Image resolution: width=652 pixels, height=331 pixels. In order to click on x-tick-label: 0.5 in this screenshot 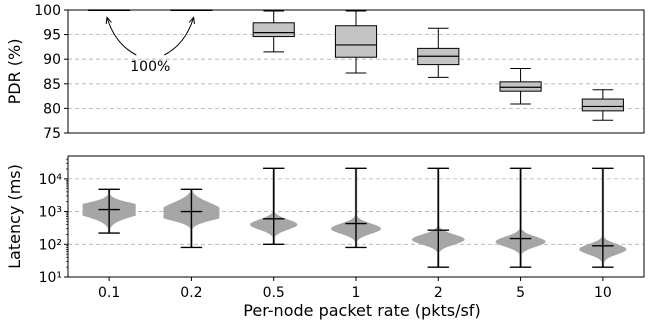, I will do `click(274, 293)`.